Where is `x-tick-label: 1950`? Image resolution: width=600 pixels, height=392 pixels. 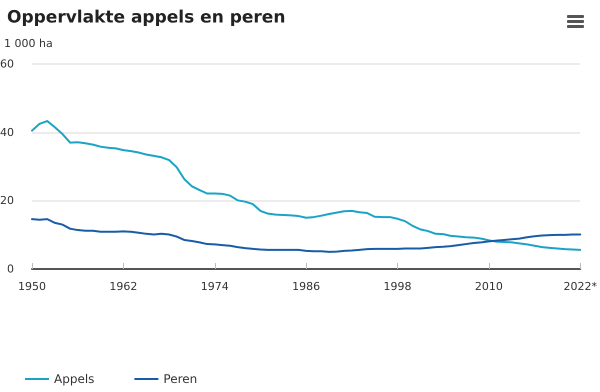
x-tick-label: 1950 is located at coordinates (32, 286).